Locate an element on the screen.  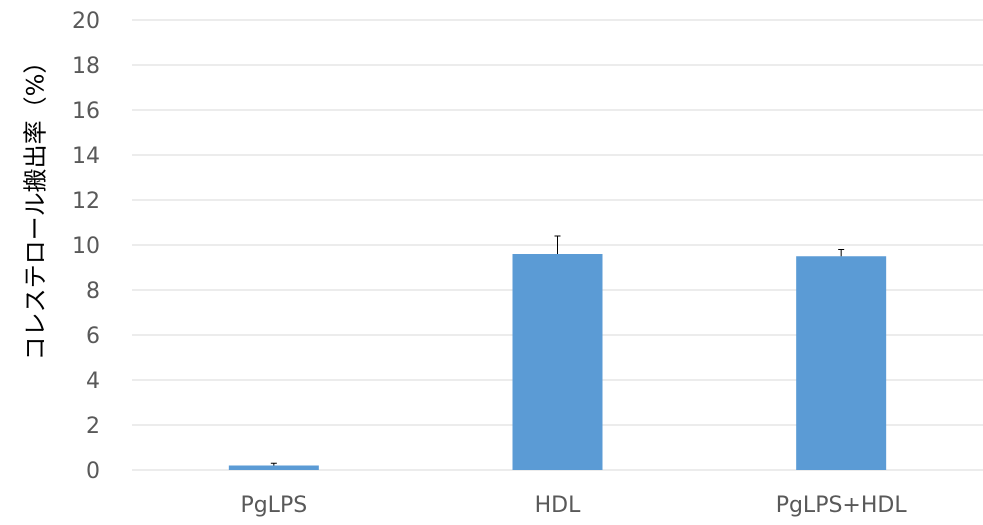
y-tick-label: 6 is located at coordinates (93, 336).